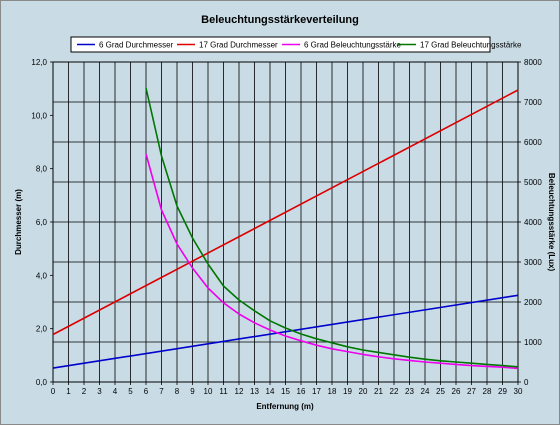  What do you see at coordinates (42, 222) in the screenshot?
I see `y-left-tick-label: 6,0` at bounding box center [42, 222].